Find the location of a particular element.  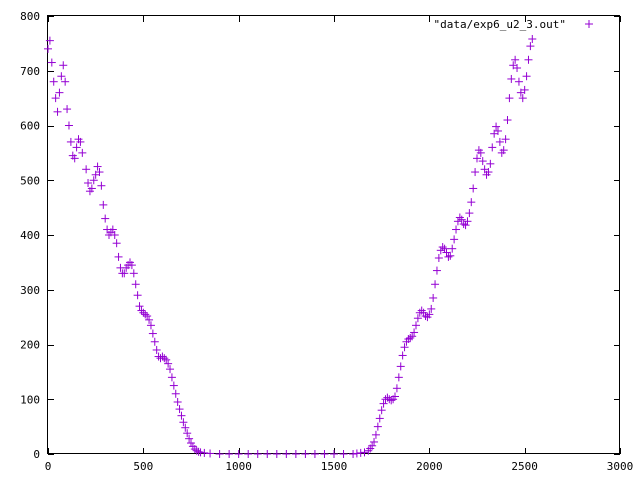

y-tick-label: 0 is located at coordinates (36, 454).